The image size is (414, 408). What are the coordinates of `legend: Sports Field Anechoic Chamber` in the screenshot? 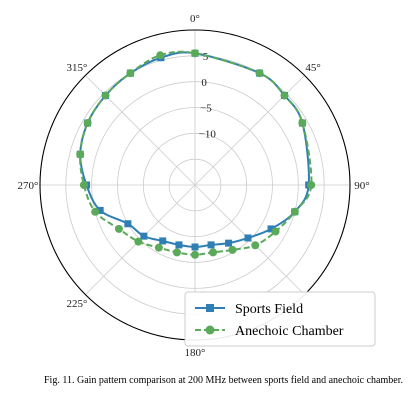 It's located at (280, 319).